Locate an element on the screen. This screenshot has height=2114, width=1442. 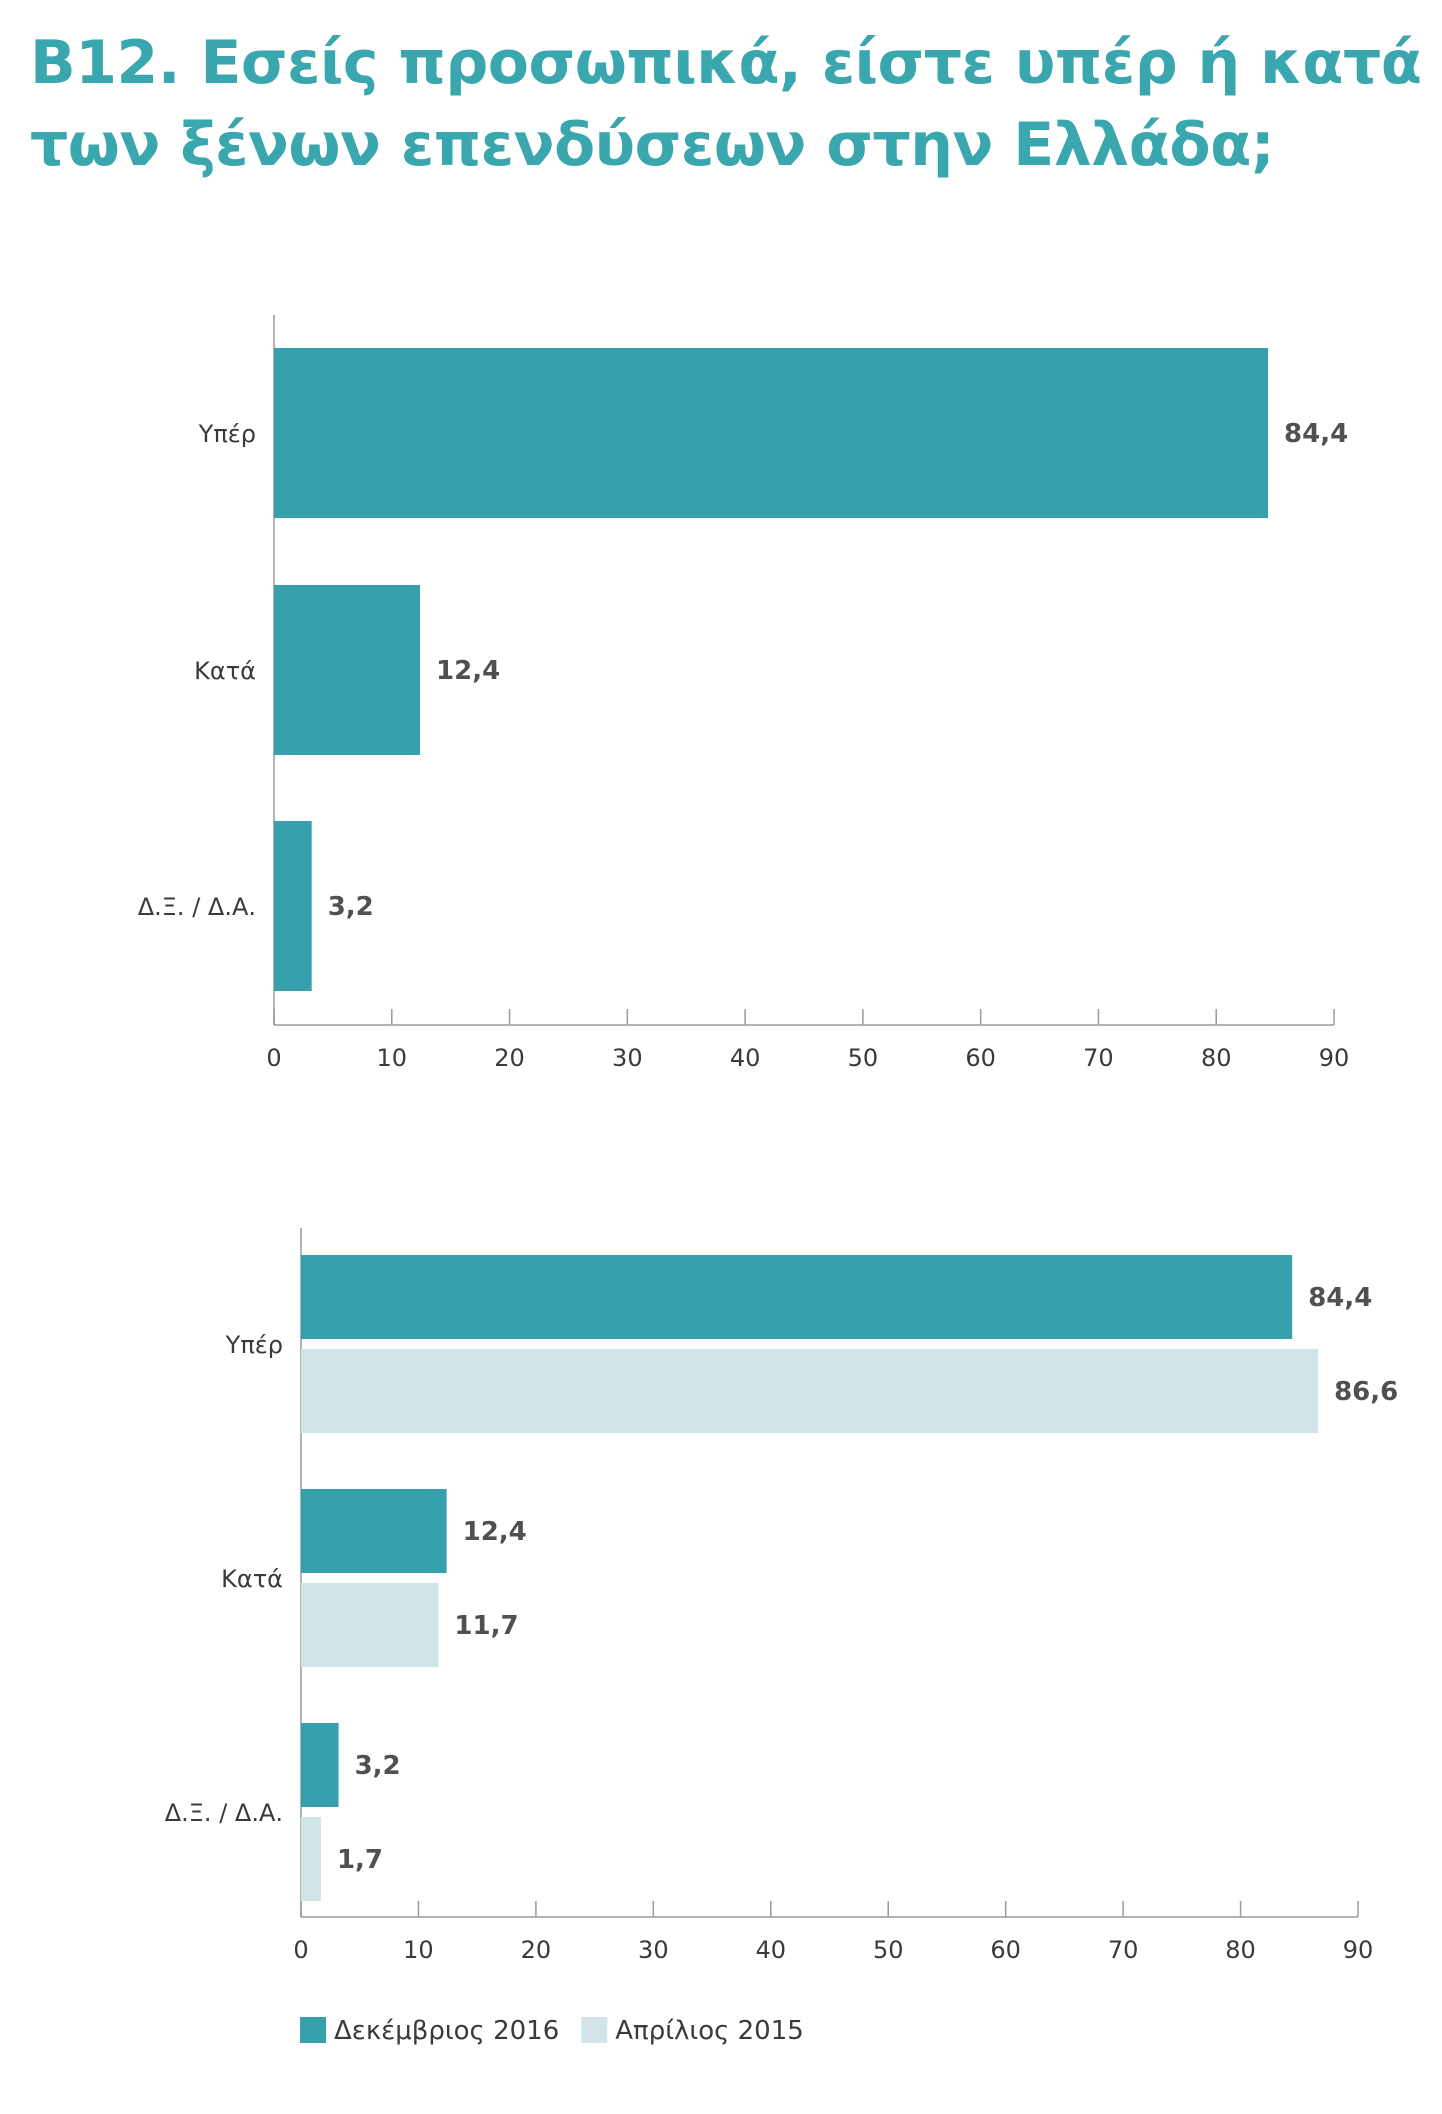
legend-label: Απρίλιος 2015 is located at coordinates (709, 2031).